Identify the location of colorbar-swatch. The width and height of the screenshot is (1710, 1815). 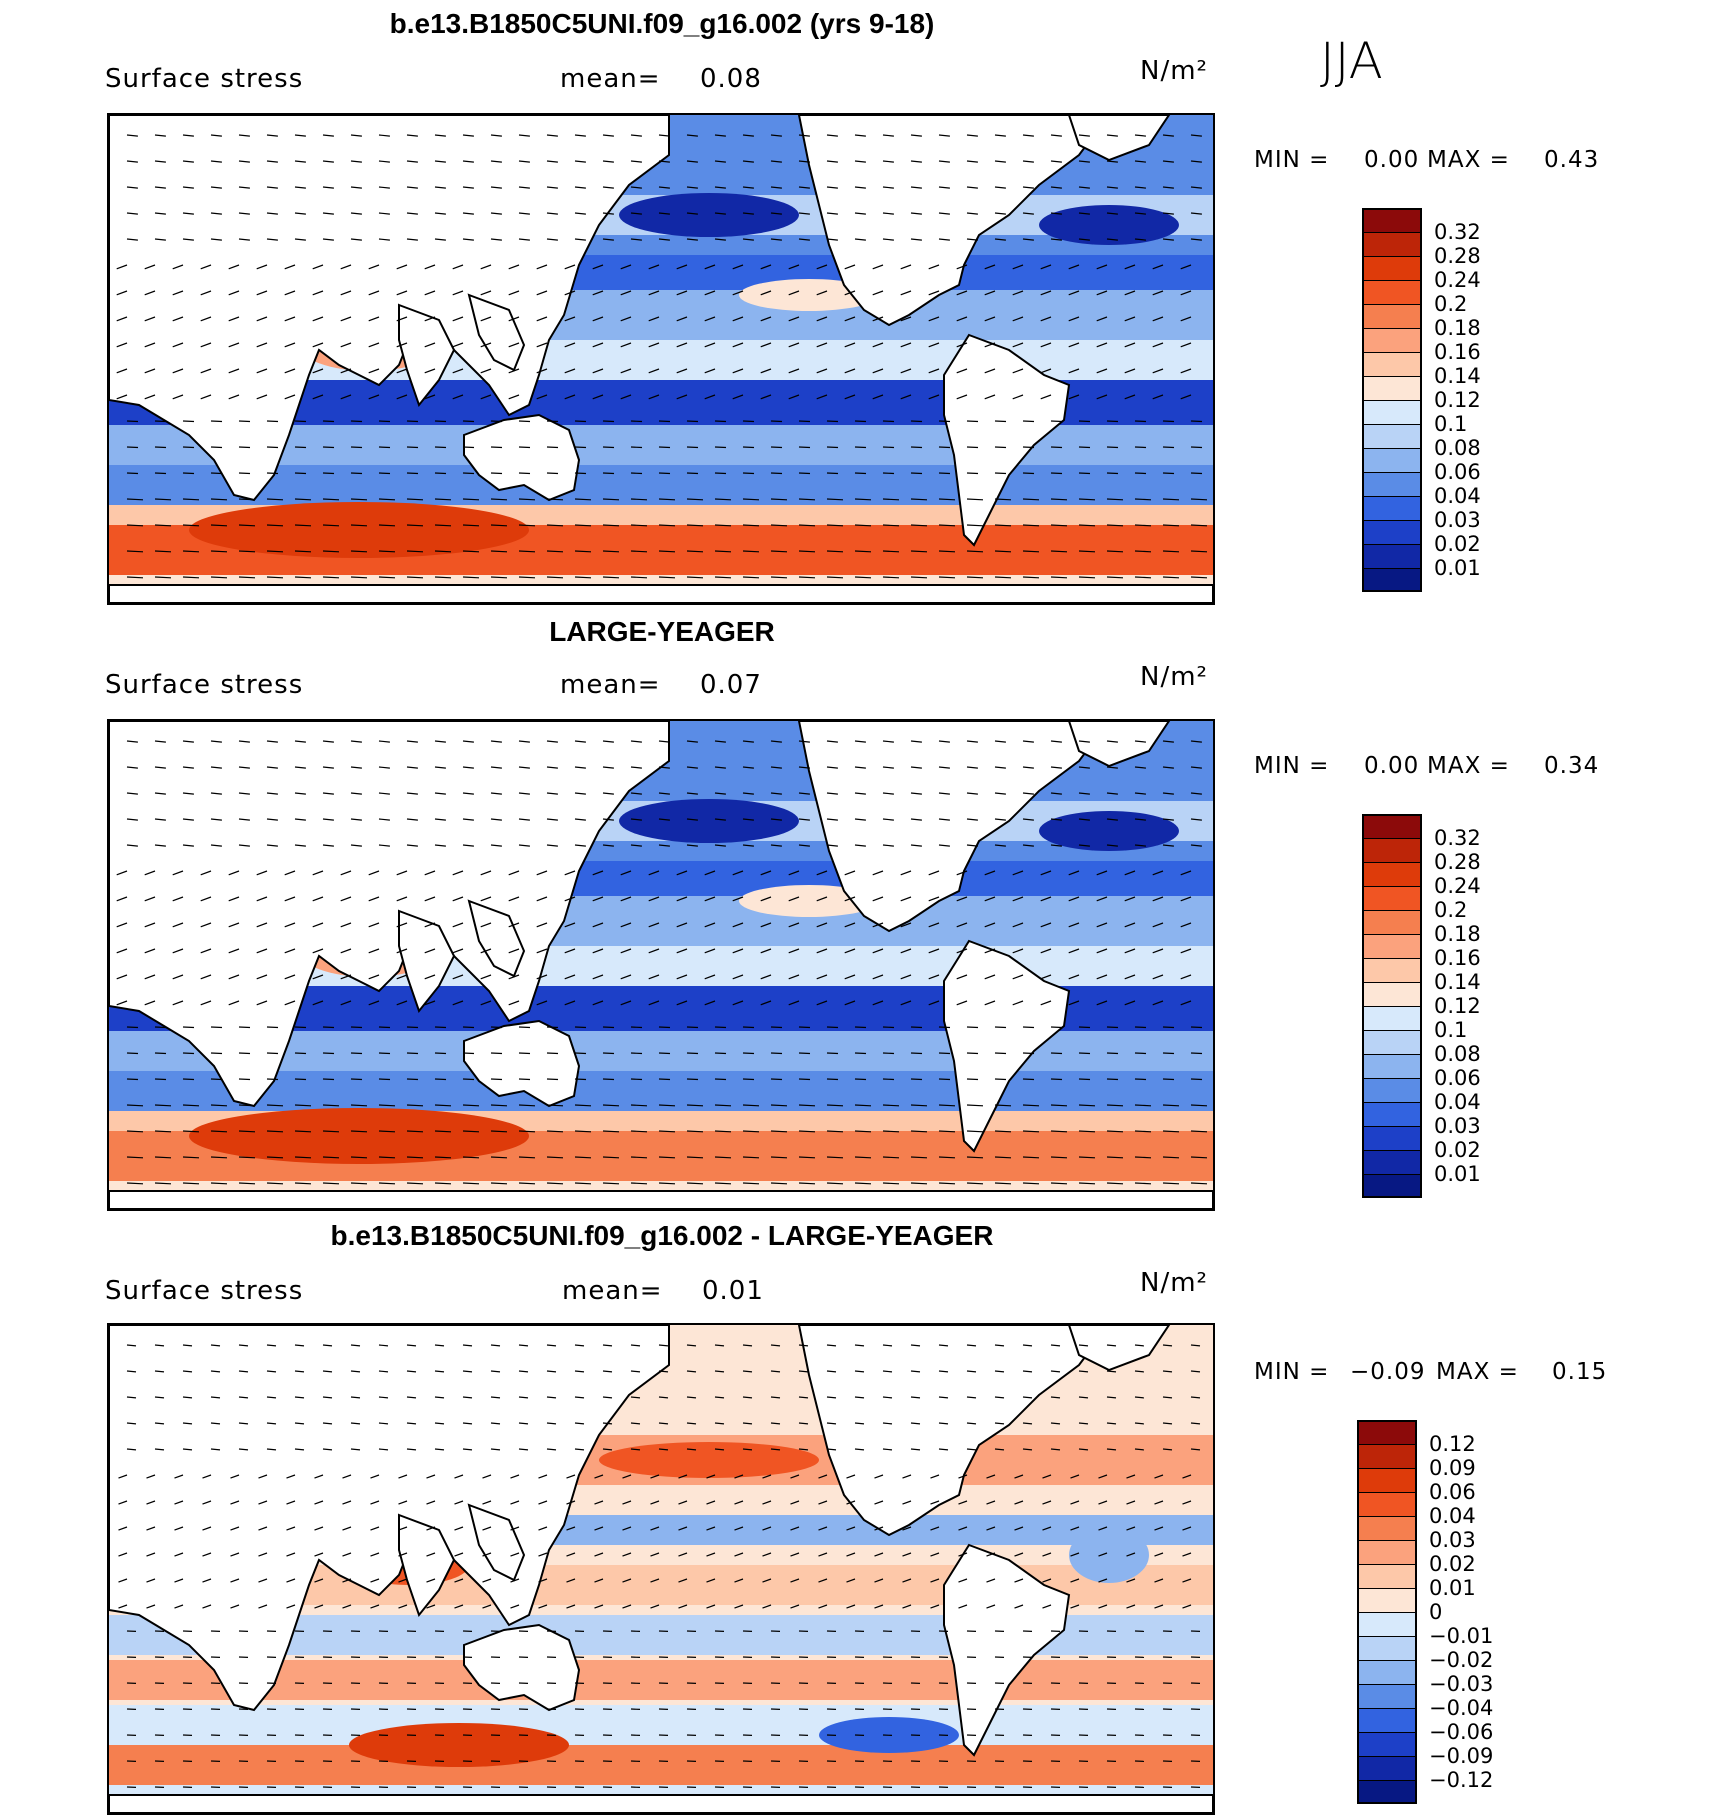
(1392, 994).